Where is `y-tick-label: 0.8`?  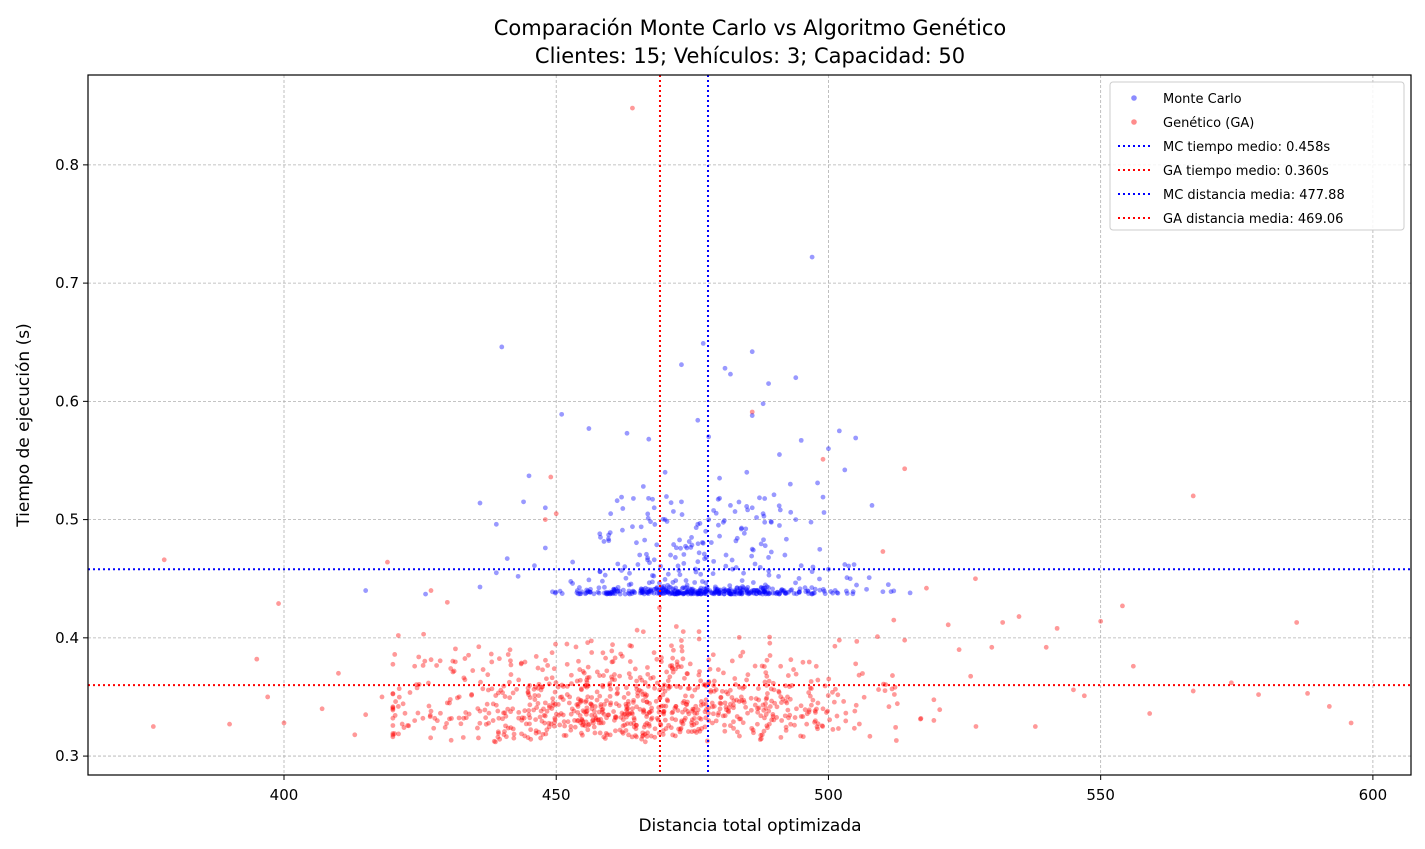 y-tick-label: 0.8 is located at coordinates (67, 165).